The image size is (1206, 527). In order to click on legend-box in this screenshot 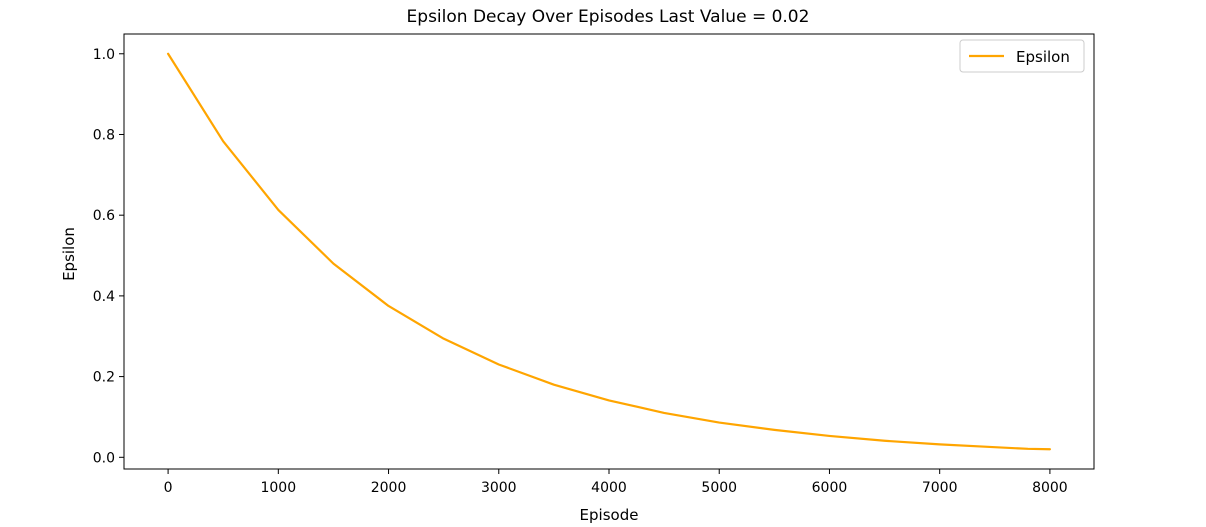, I will do `click(1022, 56)`.